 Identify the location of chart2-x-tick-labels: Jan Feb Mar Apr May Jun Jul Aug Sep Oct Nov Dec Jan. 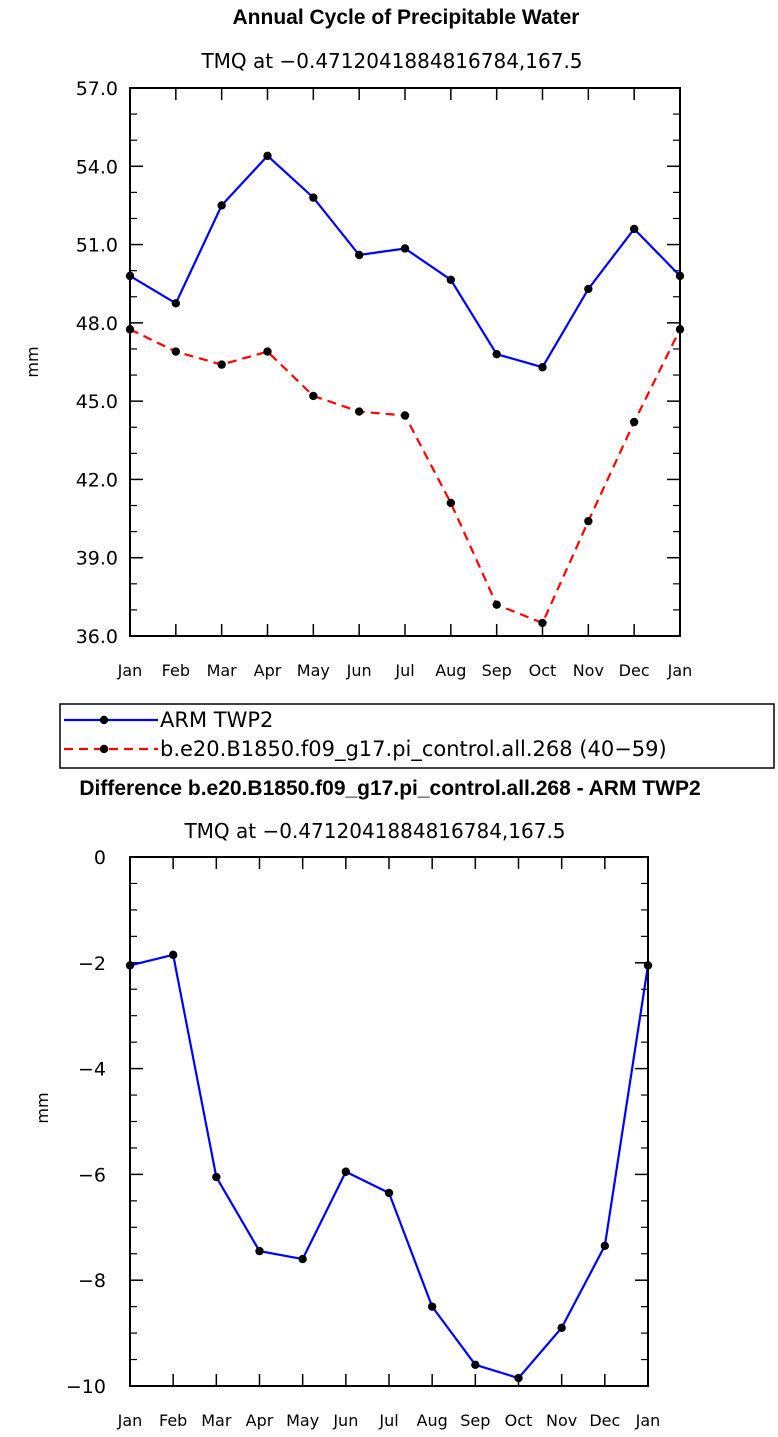
(389, 1420).